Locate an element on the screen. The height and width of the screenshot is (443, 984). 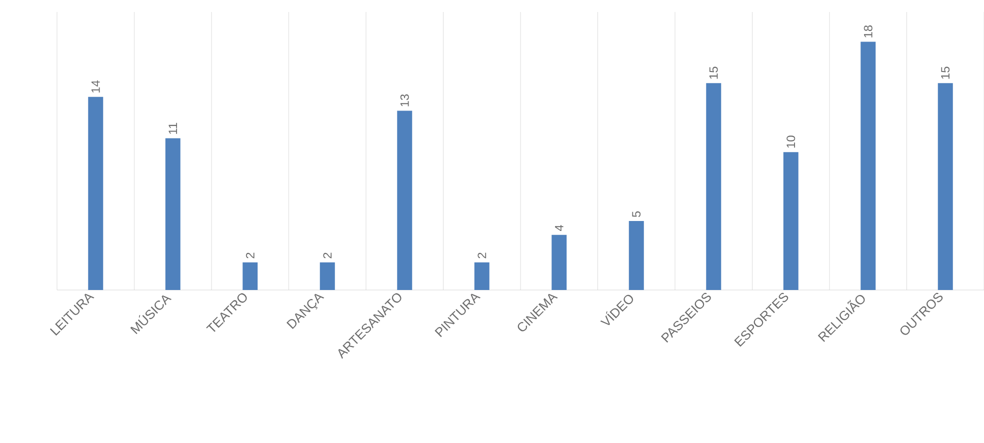
data-label: 13 is located at coordinates (404, 100).